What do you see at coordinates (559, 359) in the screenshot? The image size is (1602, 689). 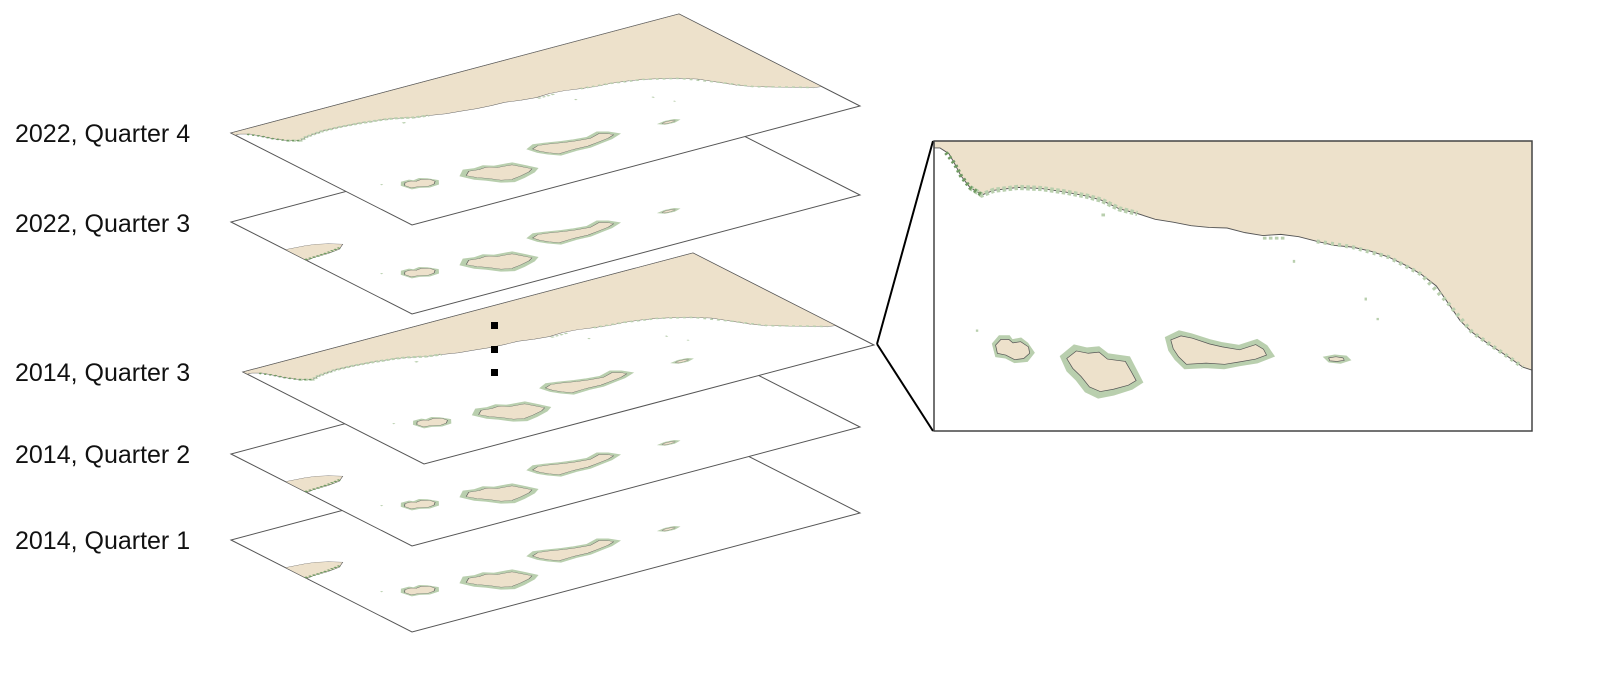 I see `map-layer-2014-q3` at bounding box center [559, 359].